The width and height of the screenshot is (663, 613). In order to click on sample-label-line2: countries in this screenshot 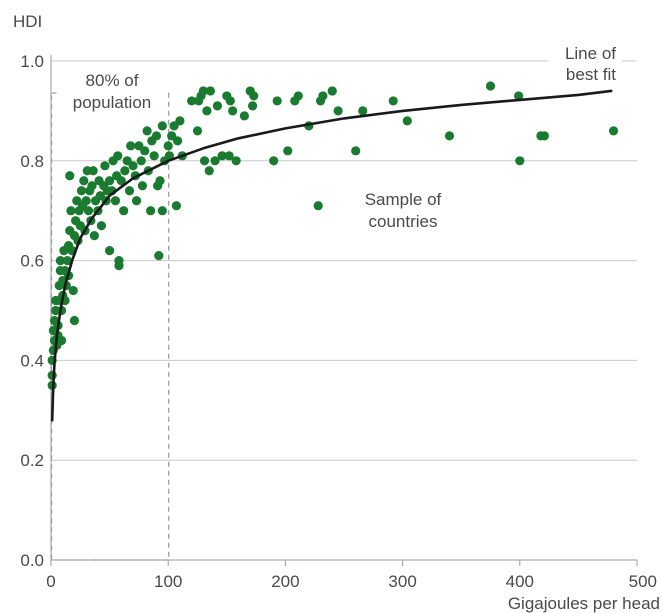, I will do `click(403, 221)`.